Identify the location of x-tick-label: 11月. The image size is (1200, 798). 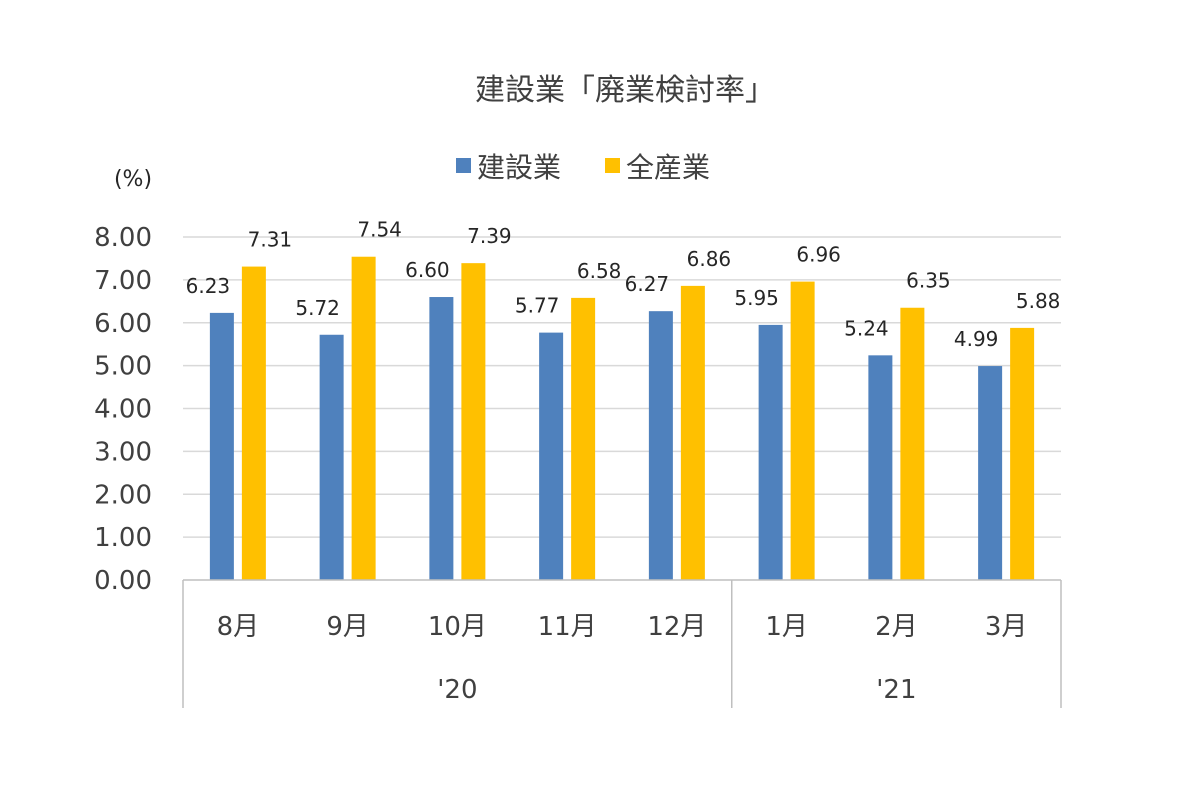
(567, 627).